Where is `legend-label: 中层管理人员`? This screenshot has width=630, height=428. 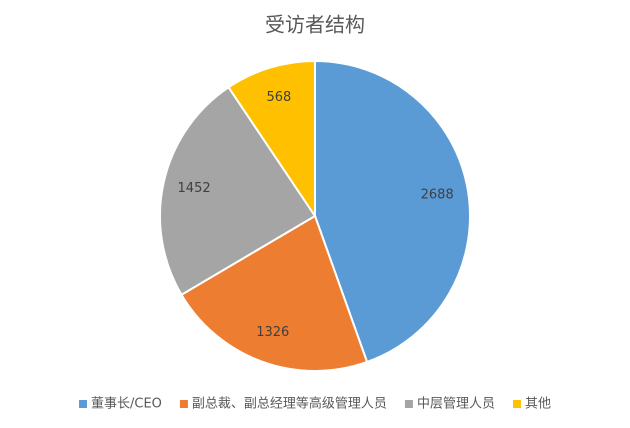
legend-label: 中层管理人员 is located at coordinates (456, 404).